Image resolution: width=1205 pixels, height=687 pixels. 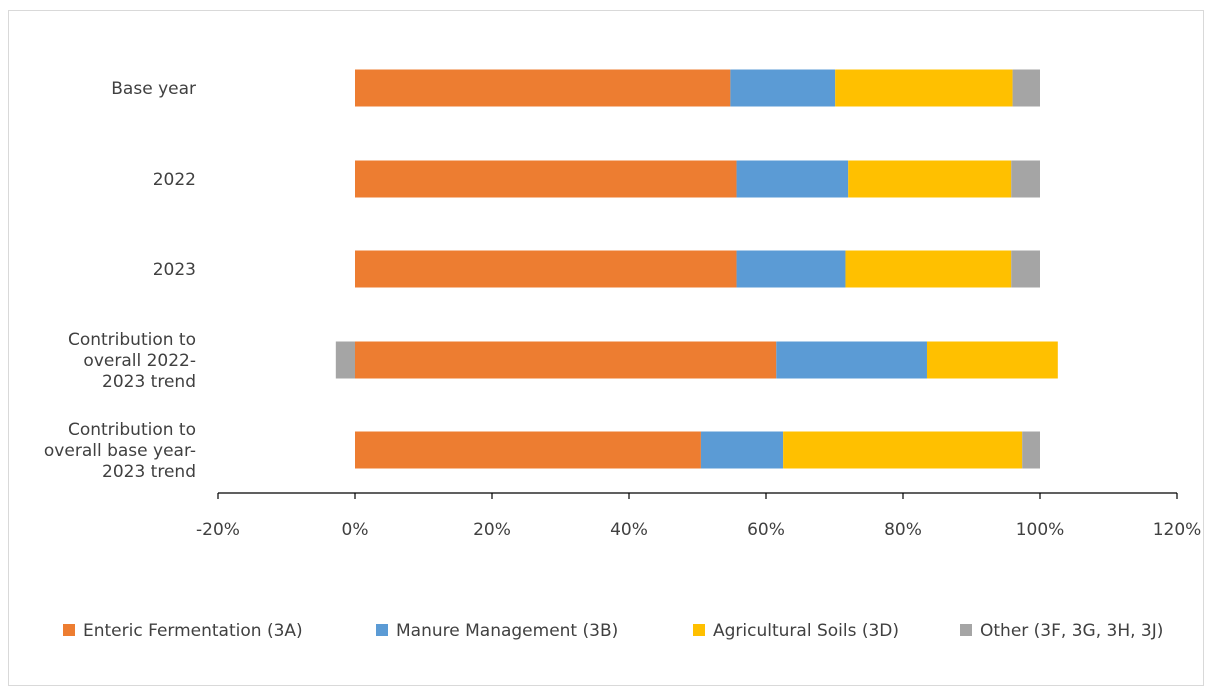 I want to click on category-label: Base year, so click(x=153, y=89).